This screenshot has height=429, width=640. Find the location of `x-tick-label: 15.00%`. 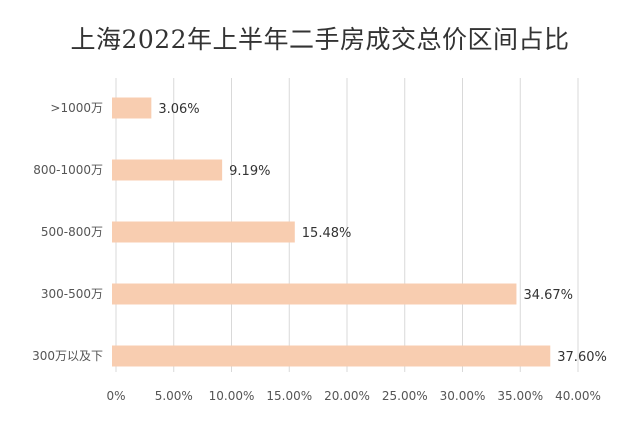

x-tick-label: 15.00% is located at coordinates (289, 396).